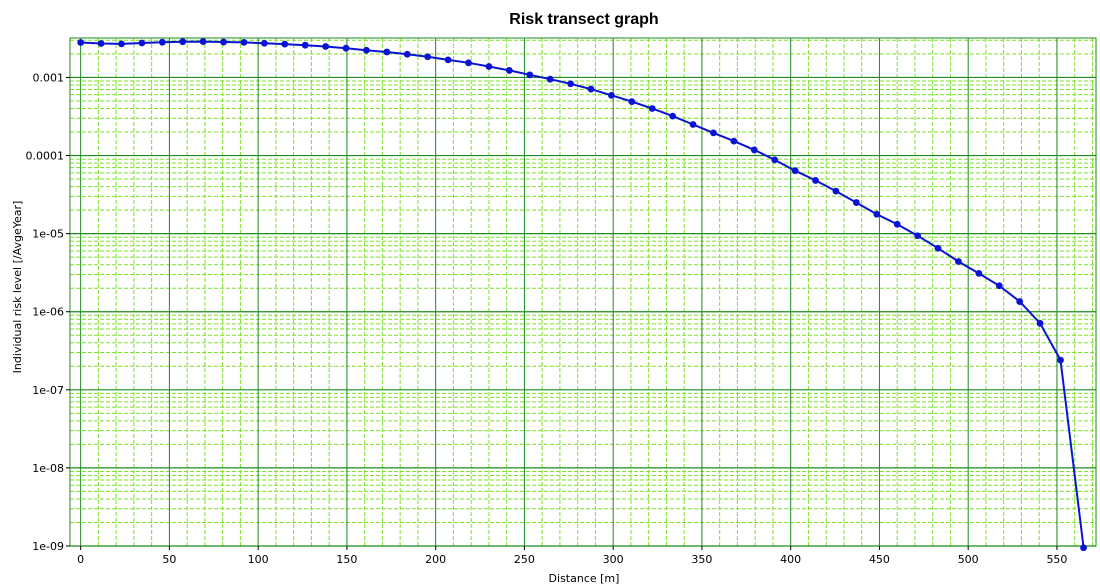 This screenshot has width=1100, height=586. What do you see at coordinates (45, 156) in the screenshot?
I see `y-tick-label: 0.0001` at bounding box center [45, 156].